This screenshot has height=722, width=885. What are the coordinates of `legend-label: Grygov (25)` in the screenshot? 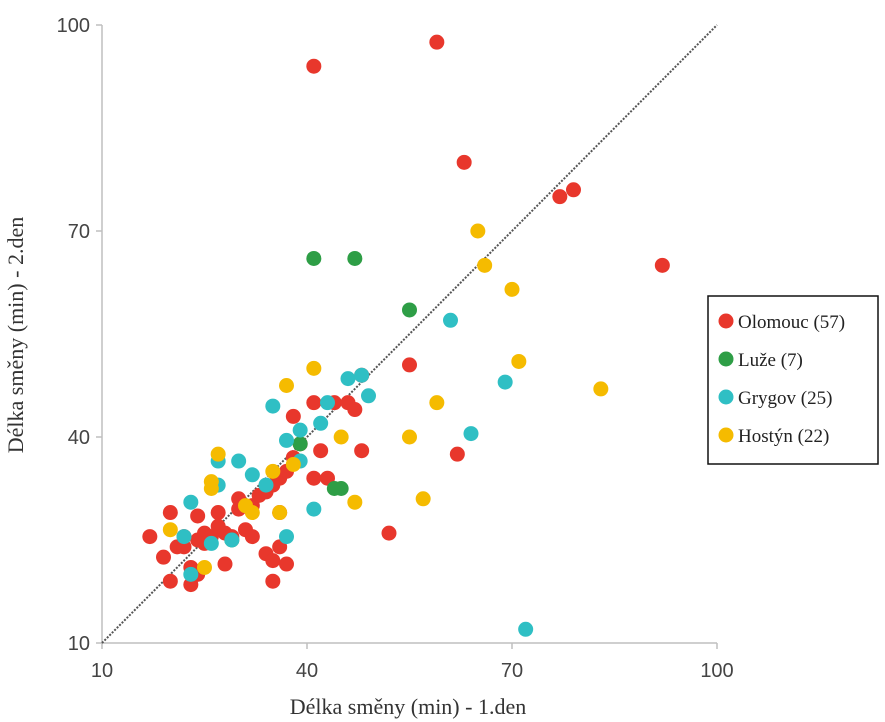 It's located at (785, 398).